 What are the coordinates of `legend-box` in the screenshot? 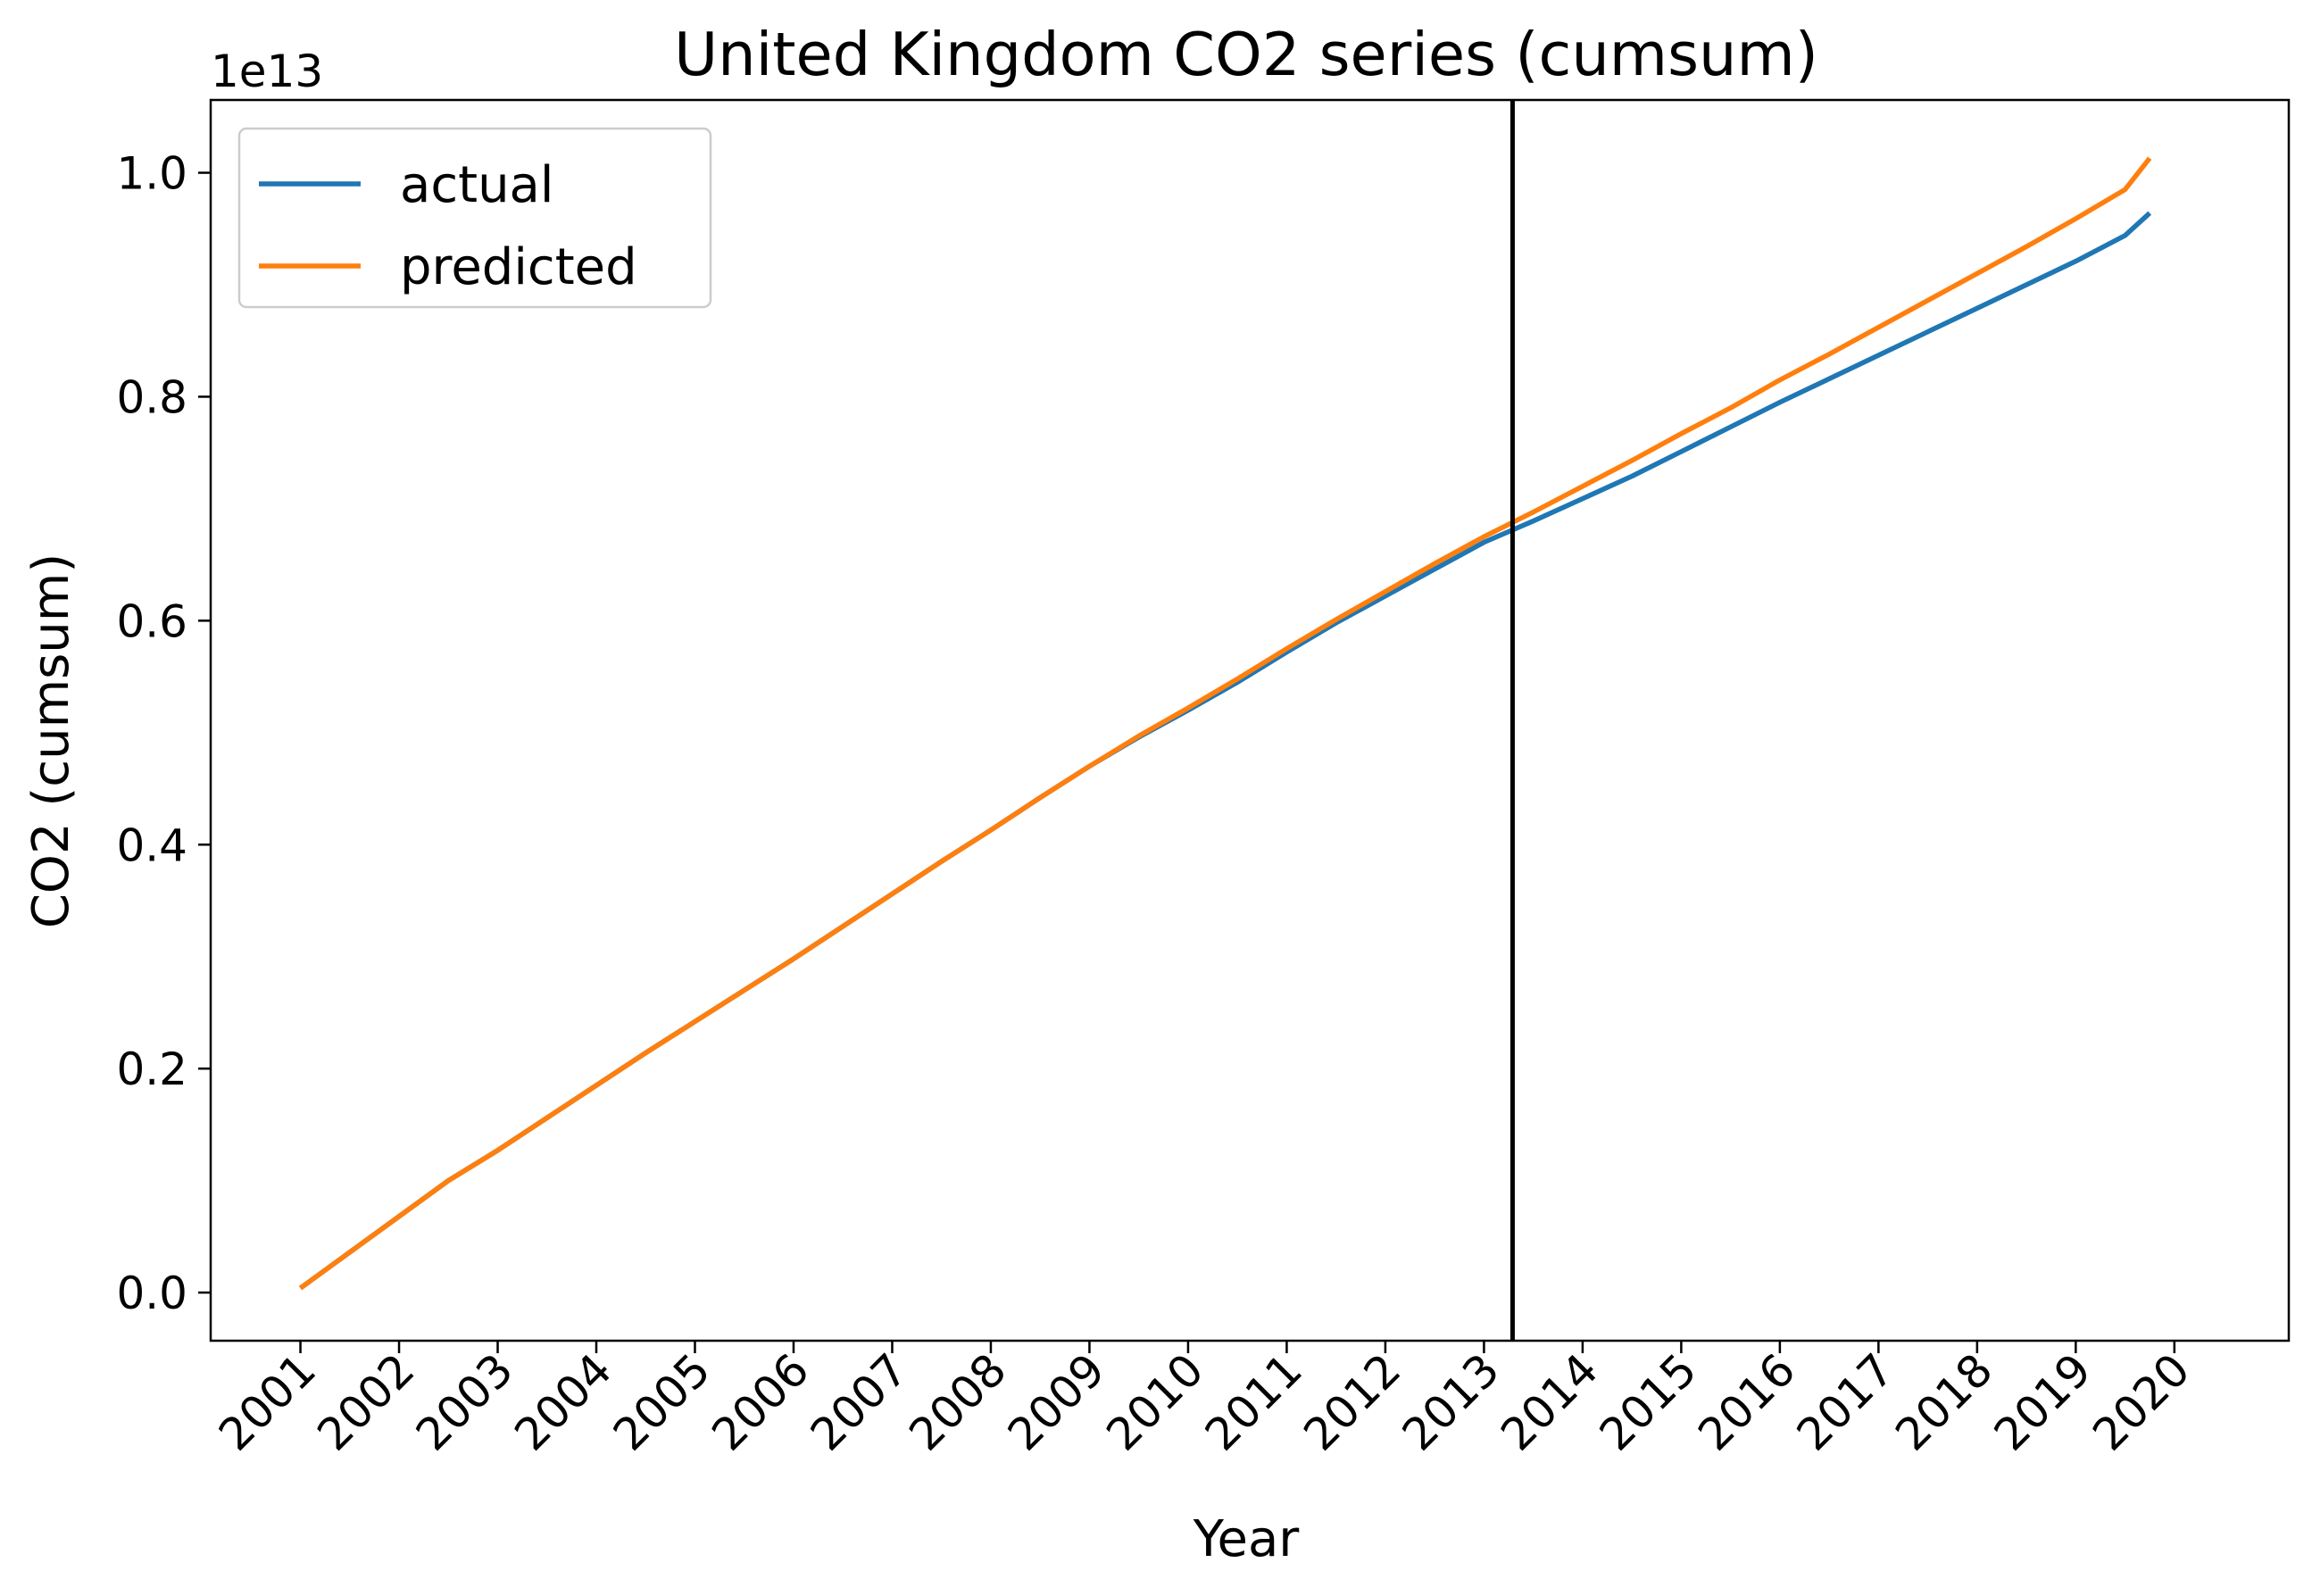 It's located at (474, 218).